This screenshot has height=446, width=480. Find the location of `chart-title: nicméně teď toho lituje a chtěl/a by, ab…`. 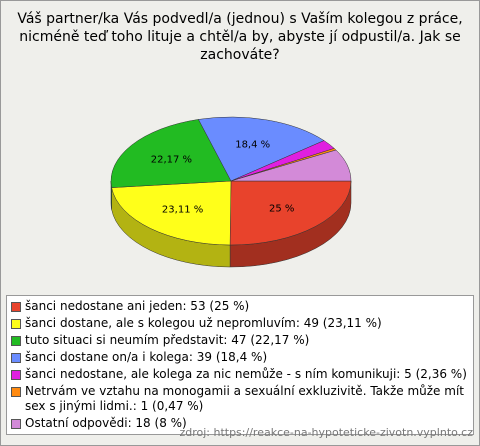

chart-title: nicméně teď toho lituje a chtěl/a by, ab… is located at coordinates (240, 37).